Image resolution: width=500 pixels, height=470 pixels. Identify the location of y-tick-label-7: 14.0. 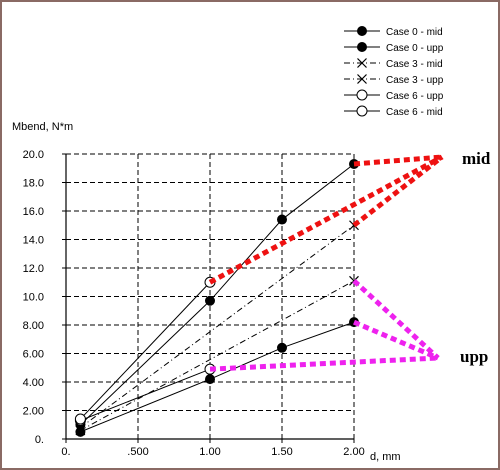
(33, 241).